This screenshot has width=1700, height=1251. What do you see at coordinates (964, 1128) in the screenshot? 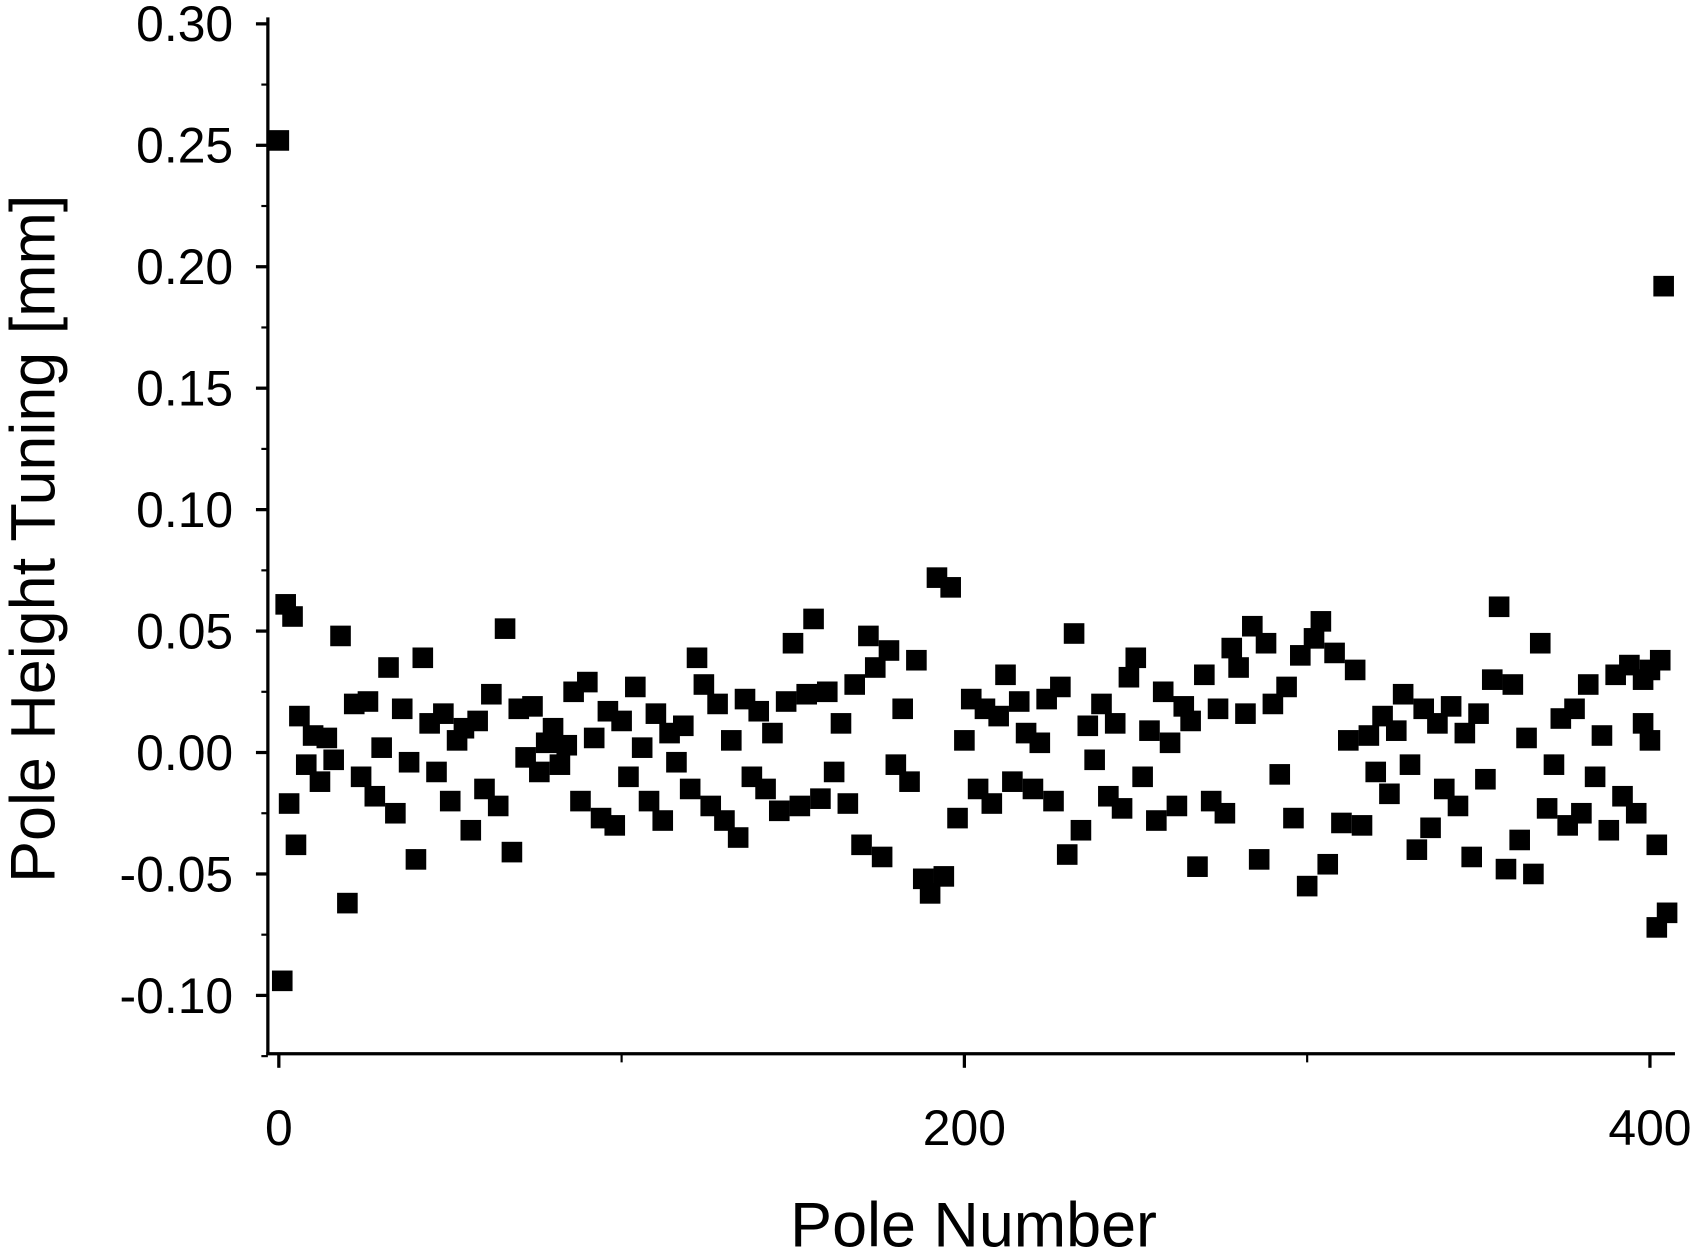
I see `x-tick-label: 200` at bounding box center [964, 1128].